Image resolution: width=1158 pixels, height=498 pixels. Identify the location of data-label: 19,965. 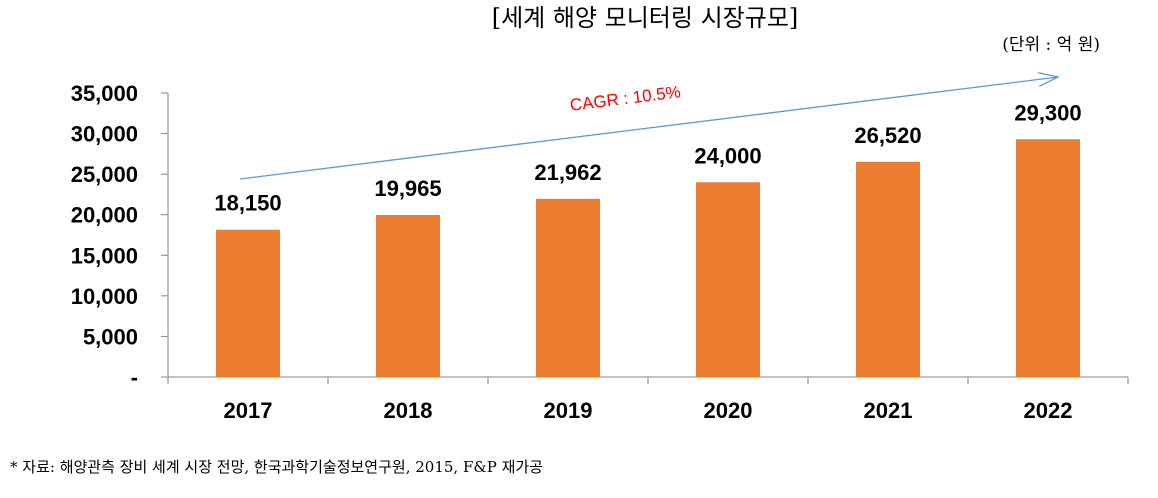
(407, 188).